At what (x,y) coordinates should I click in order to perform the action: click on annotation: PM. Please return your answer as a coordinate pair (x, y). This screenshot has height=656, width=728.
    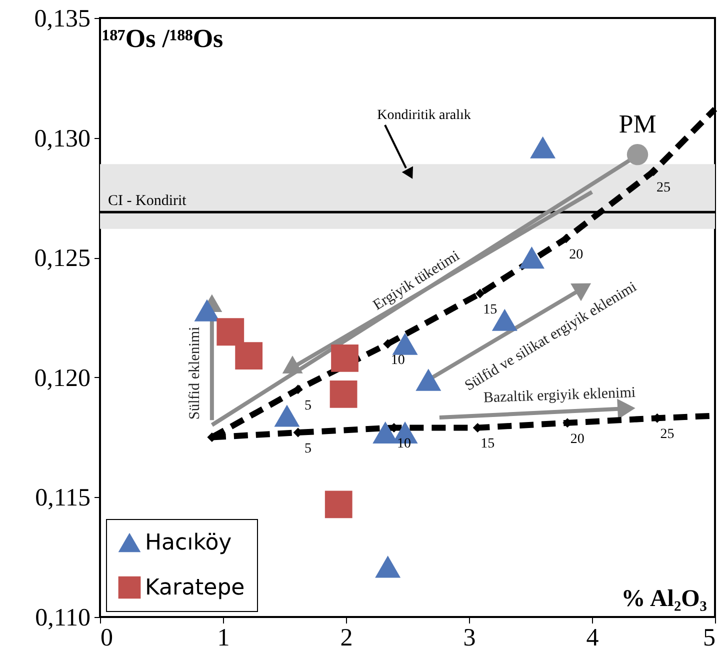
    Looking at the image, I should click on (637, 124).